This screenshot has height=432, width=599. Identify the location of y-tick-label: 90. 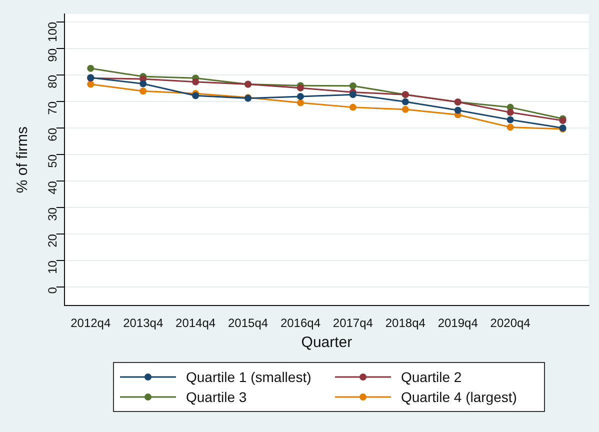
(53, 55).